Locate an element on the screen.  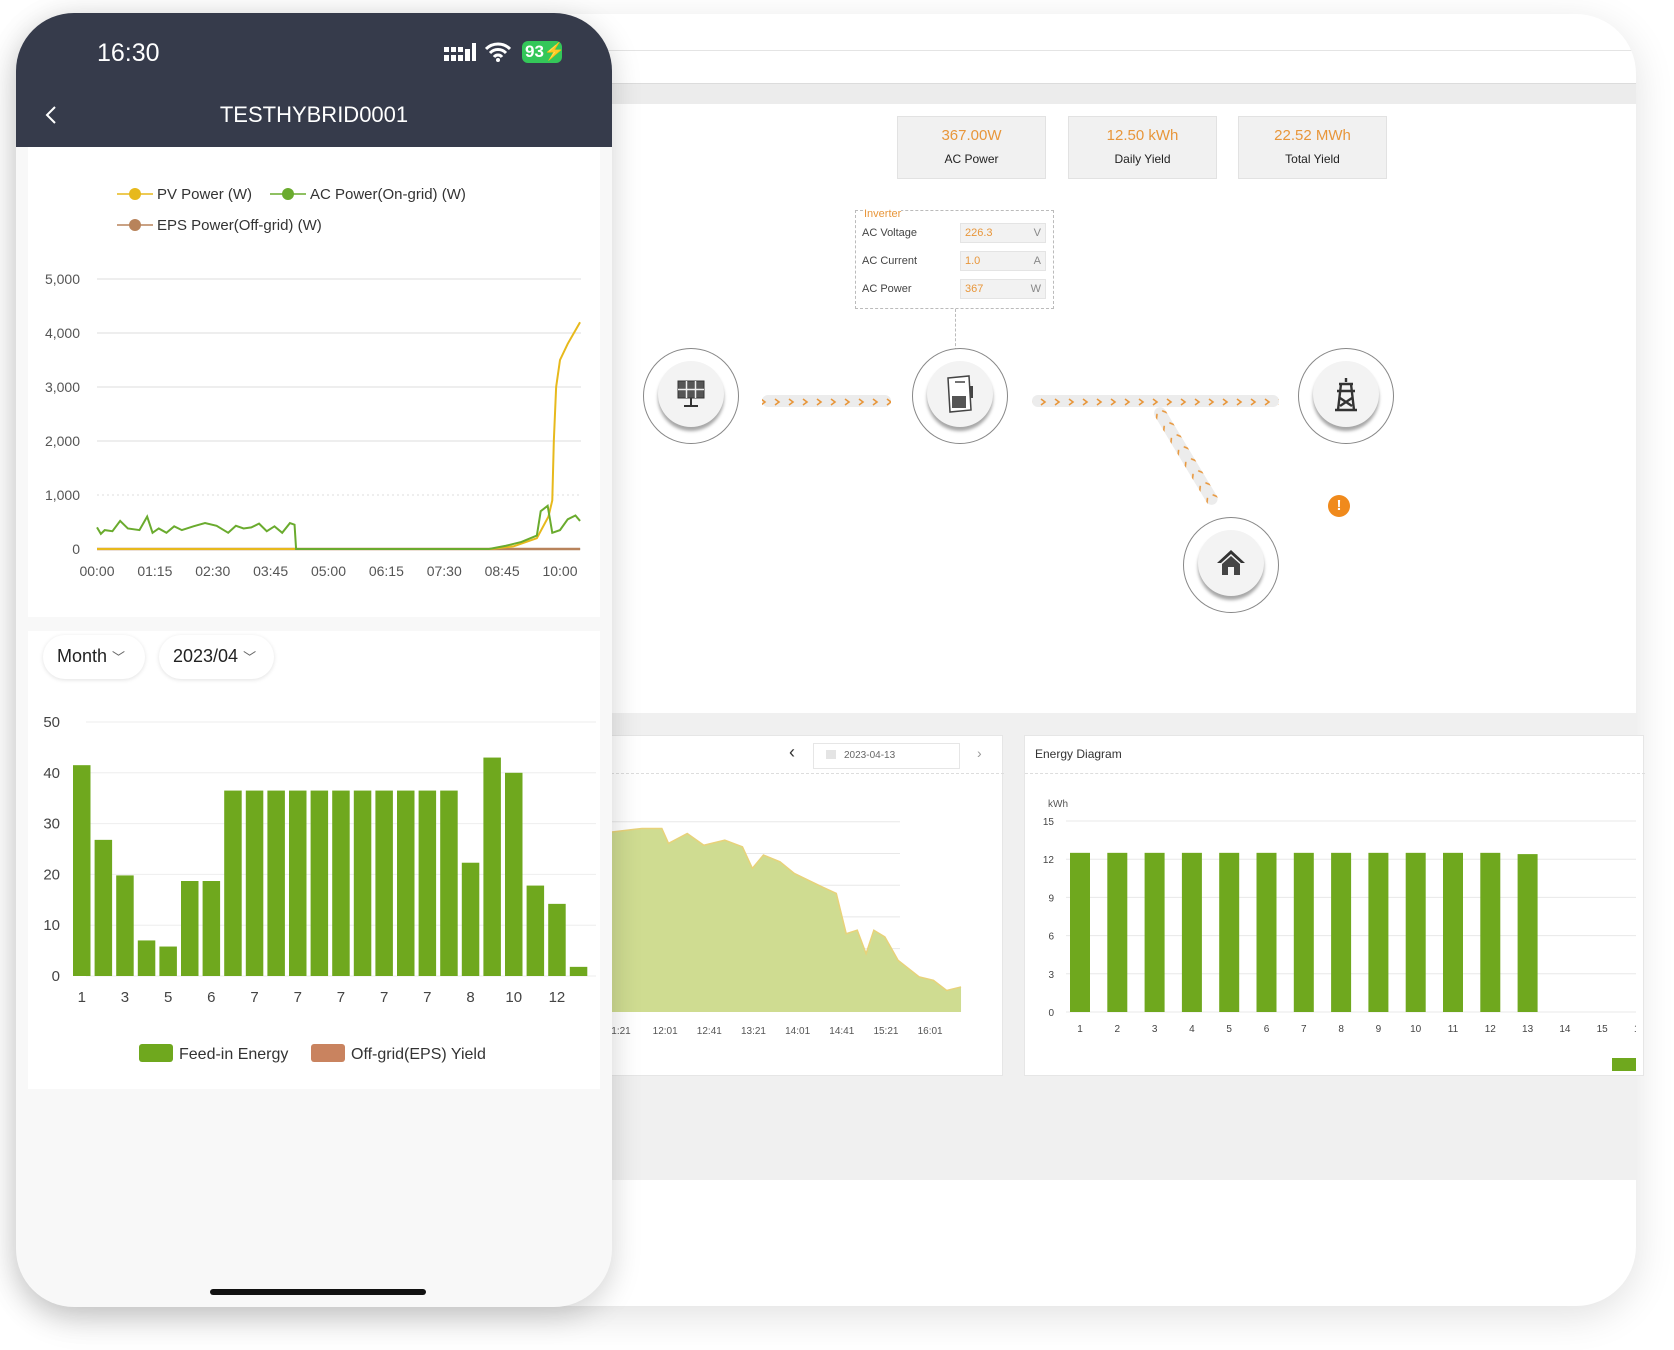
y-tick-label: 4,000 is located at coordinates (62, 333).